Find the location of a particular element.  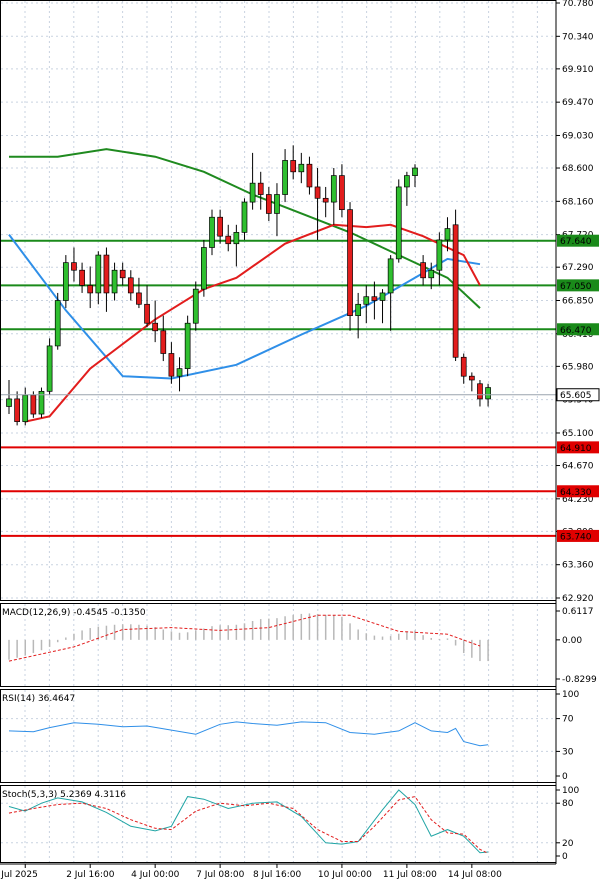

time-axis-label: 14 Jul 08:00 is located at coordinates (475, 875).